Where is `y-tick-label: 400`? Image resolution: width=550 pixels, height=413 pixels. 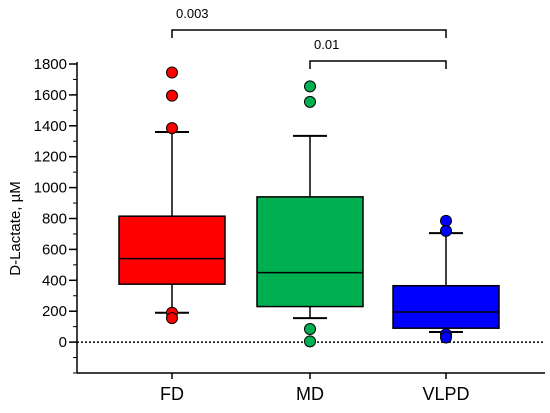
y-tick-label: 400 is located at coordinates (54, 280).